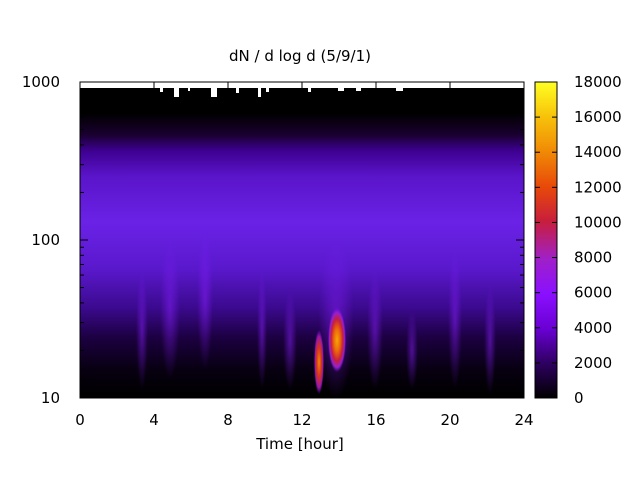 The height and width of the screenshot is (480, 640). I want to click on colorbar-tick-label: 6000, so click(593, 293).